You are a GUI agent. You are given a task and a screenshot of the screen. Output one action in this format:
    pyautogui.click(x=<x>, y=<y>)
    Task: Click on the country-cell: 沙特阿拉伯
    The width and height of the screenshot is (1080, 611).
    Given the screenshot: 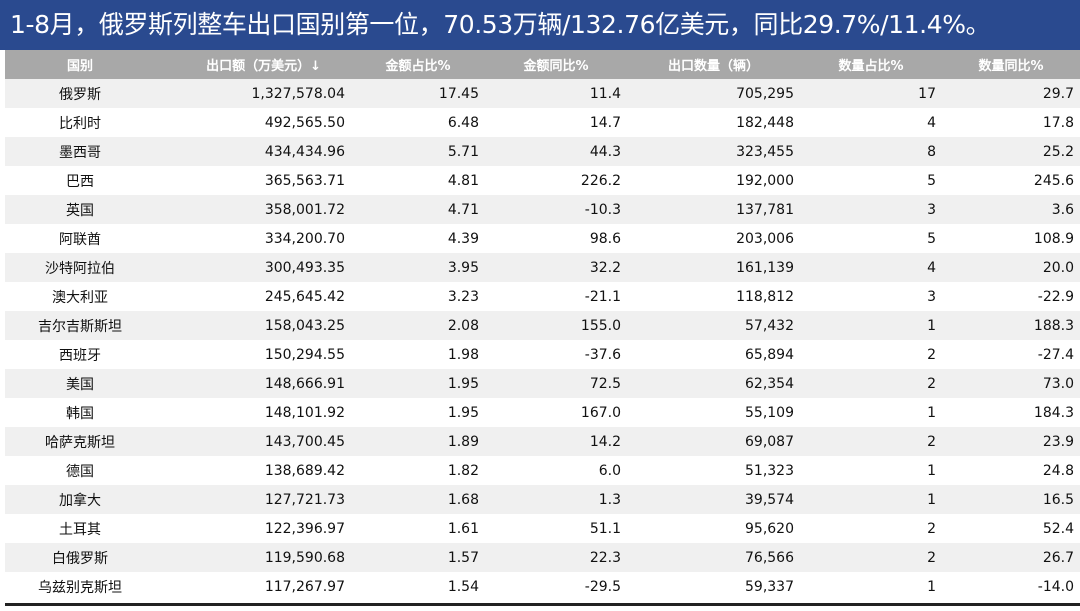 What is the action you would take?
    pyautogui.click(x=80, y=267)
    